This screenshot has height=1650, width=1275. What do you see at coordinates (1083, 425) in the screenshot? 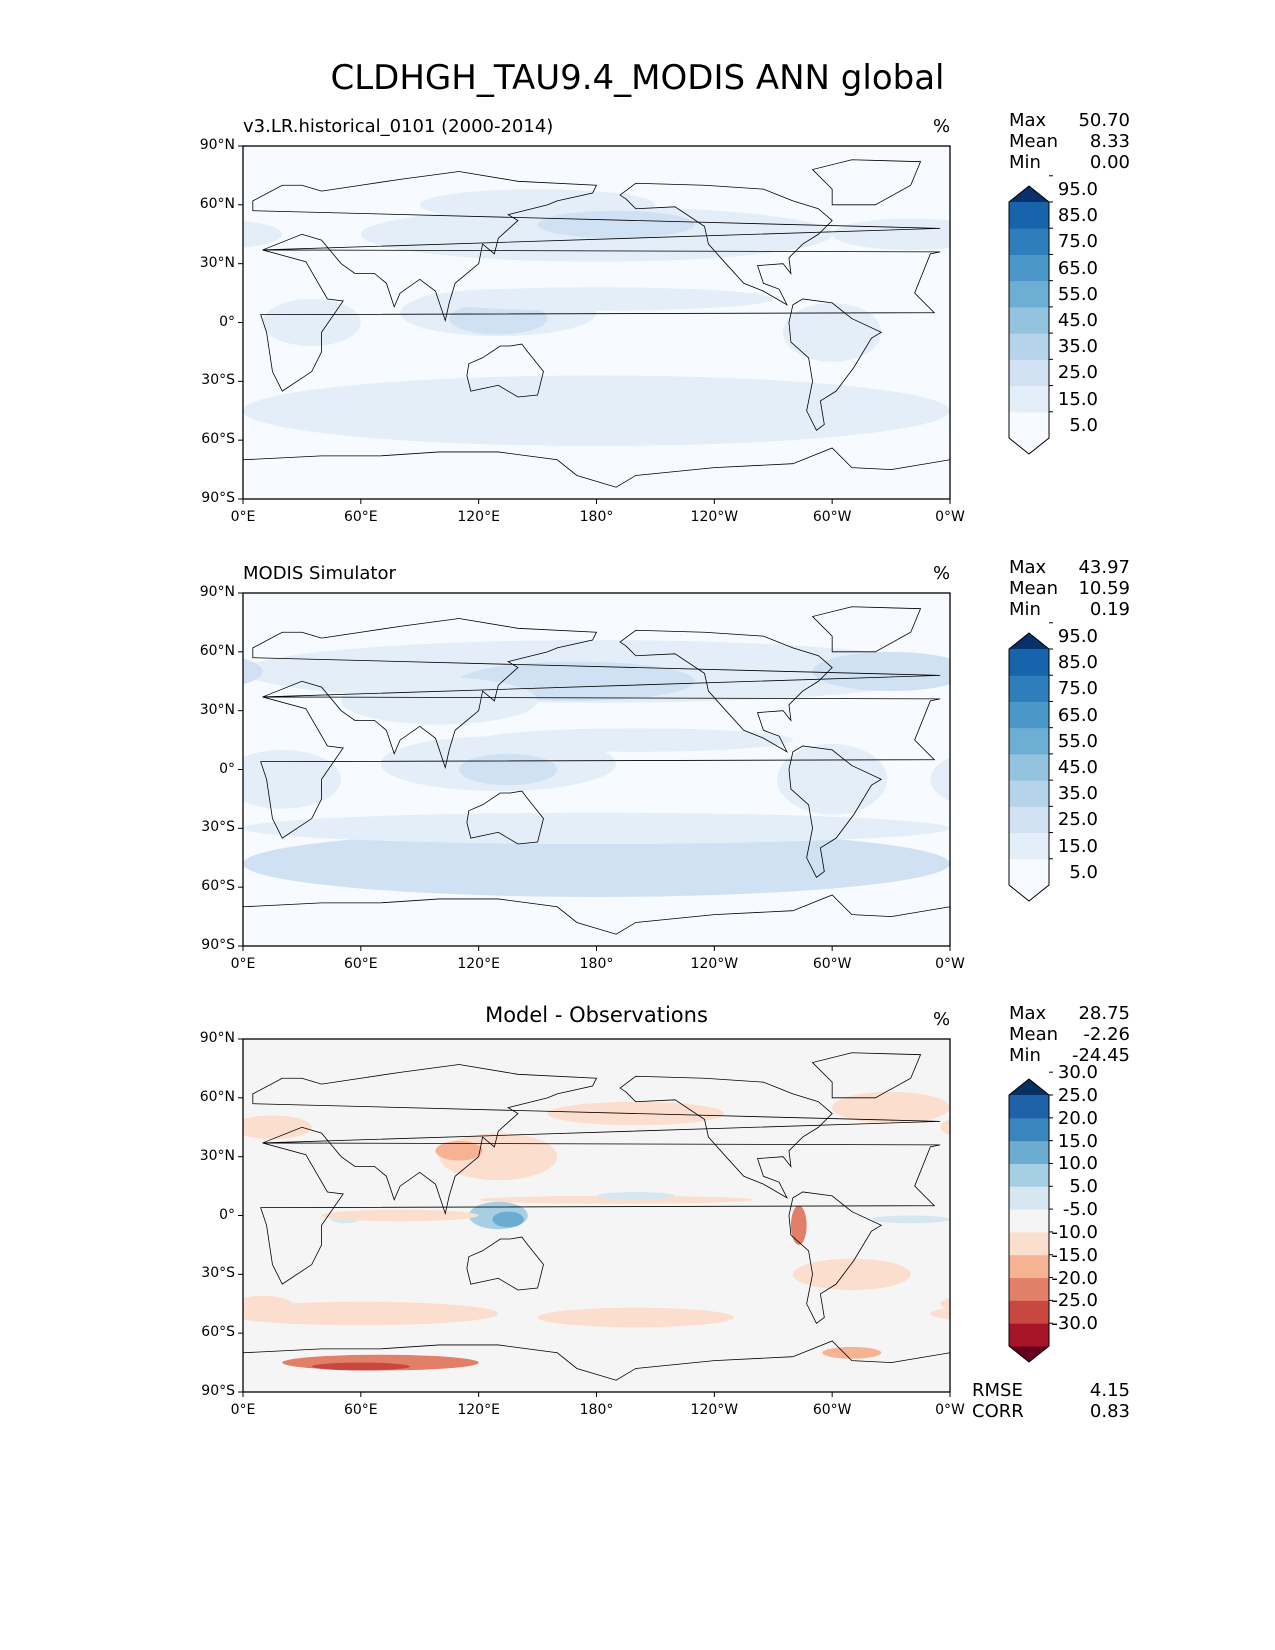
I see `colorbar-tick-label: 5.0` at bounding box center [1083, 425].